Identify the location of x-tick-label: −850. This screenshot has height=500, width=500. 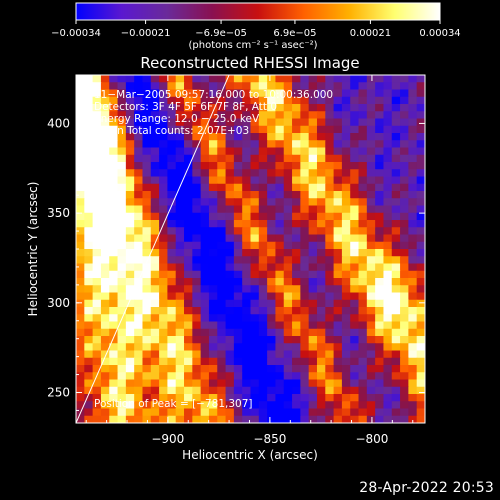
(269, 439).